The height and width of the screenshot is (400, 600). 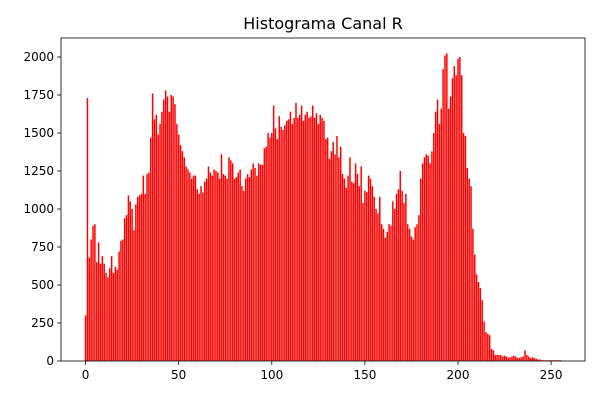 What do you see at coordinates (50, 361) in the screenshot?
I see `y-tick-label: 0` at bounding box center [50, 361].